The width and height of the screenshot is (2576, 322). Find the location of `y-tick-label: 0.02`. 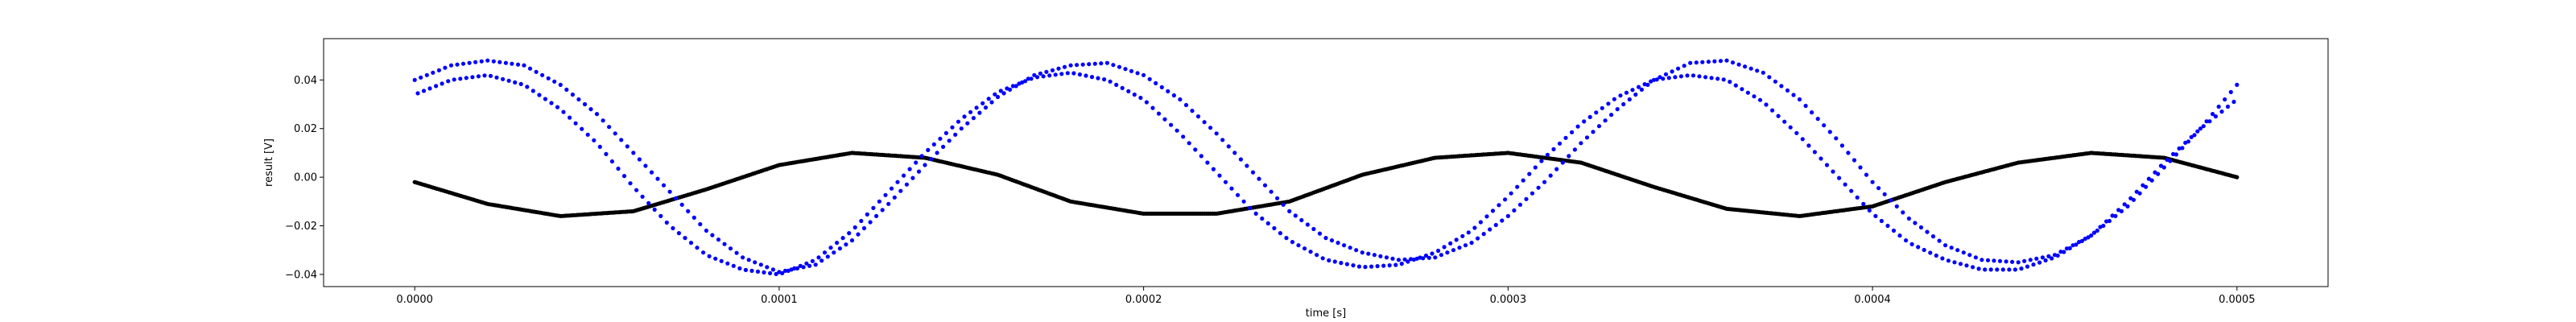

y-tick-label: 0.02 is located at coordinates (305, 129).